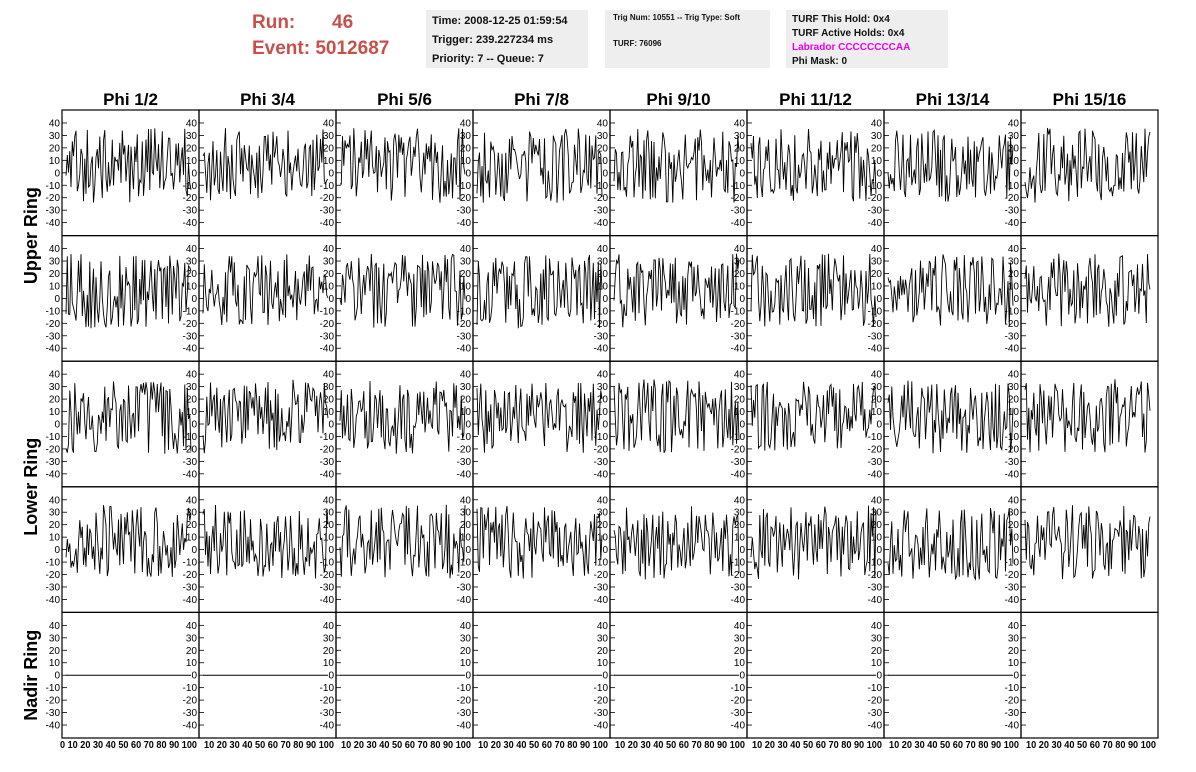 The height and width of the screenshot is (772, 1196). What do you see at coordinates (815, 99) in the screenshot?
I see `column-header: Phi 11/12` at bounding box center [815, 99].